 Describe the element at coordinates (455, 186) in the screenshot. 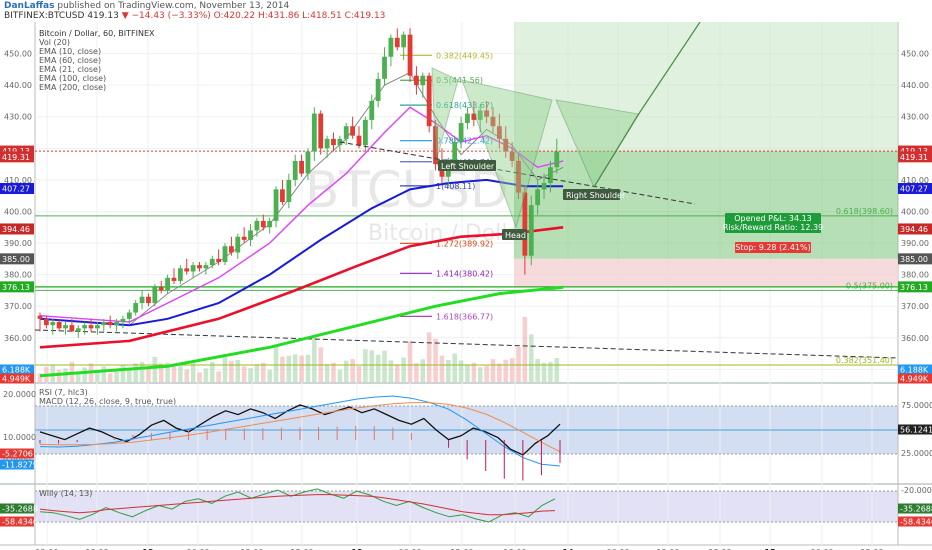

I see `fib-label: 1(408.11)` at that location.